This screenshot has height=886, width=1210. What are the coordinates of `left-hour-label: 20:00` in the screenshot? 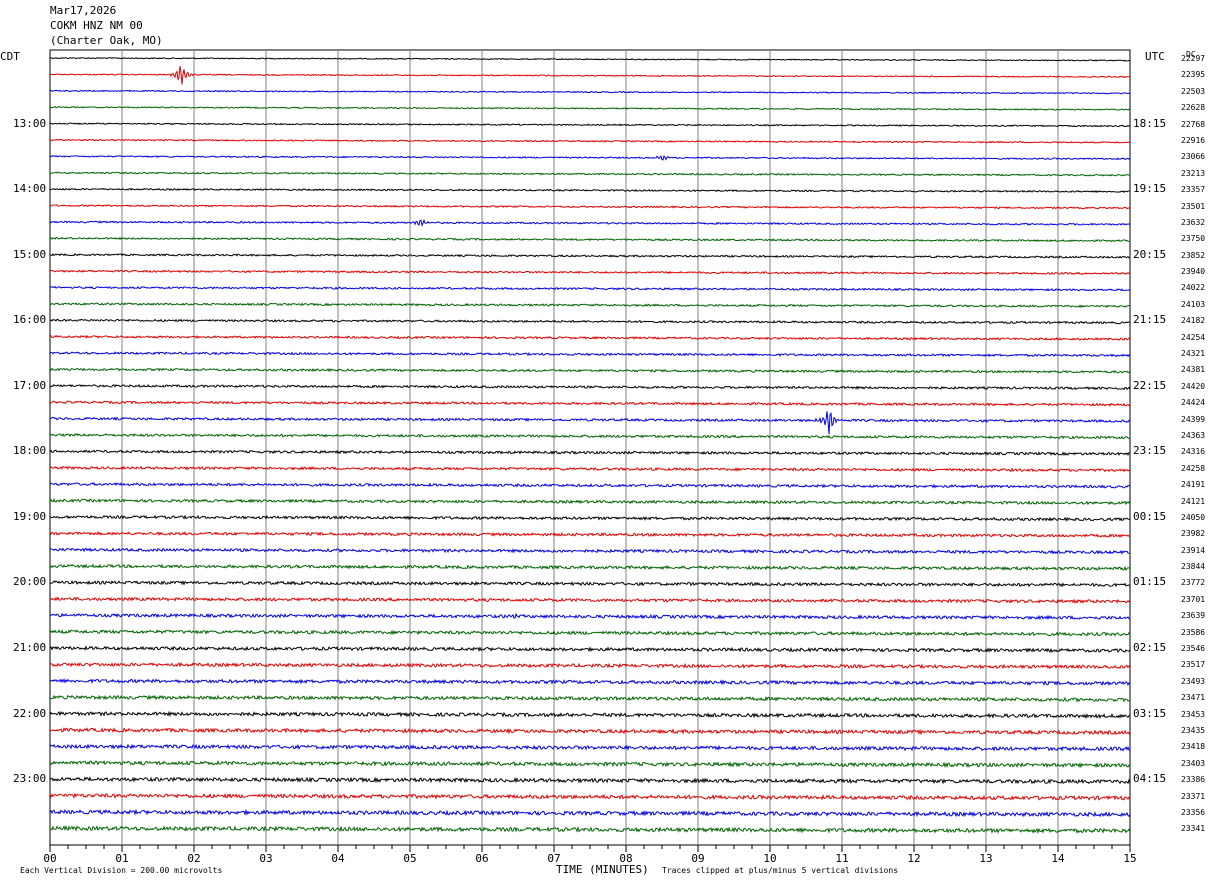 It's located at (30, 582).